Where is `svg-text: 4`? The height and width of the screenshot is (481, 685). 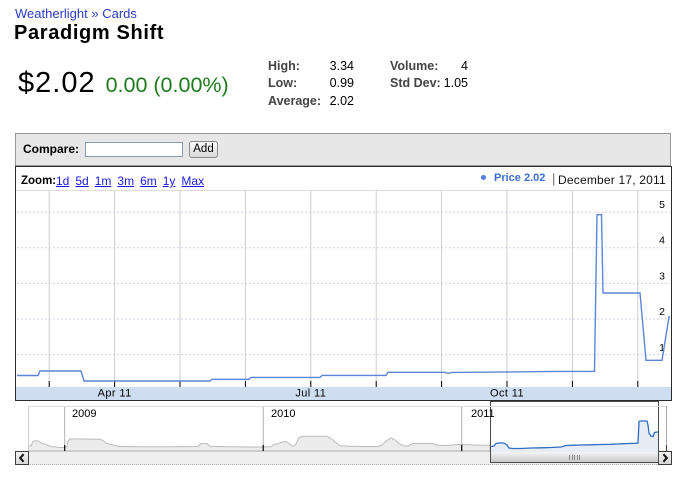 svg-text: 4 is located at coordinates (662, 241).